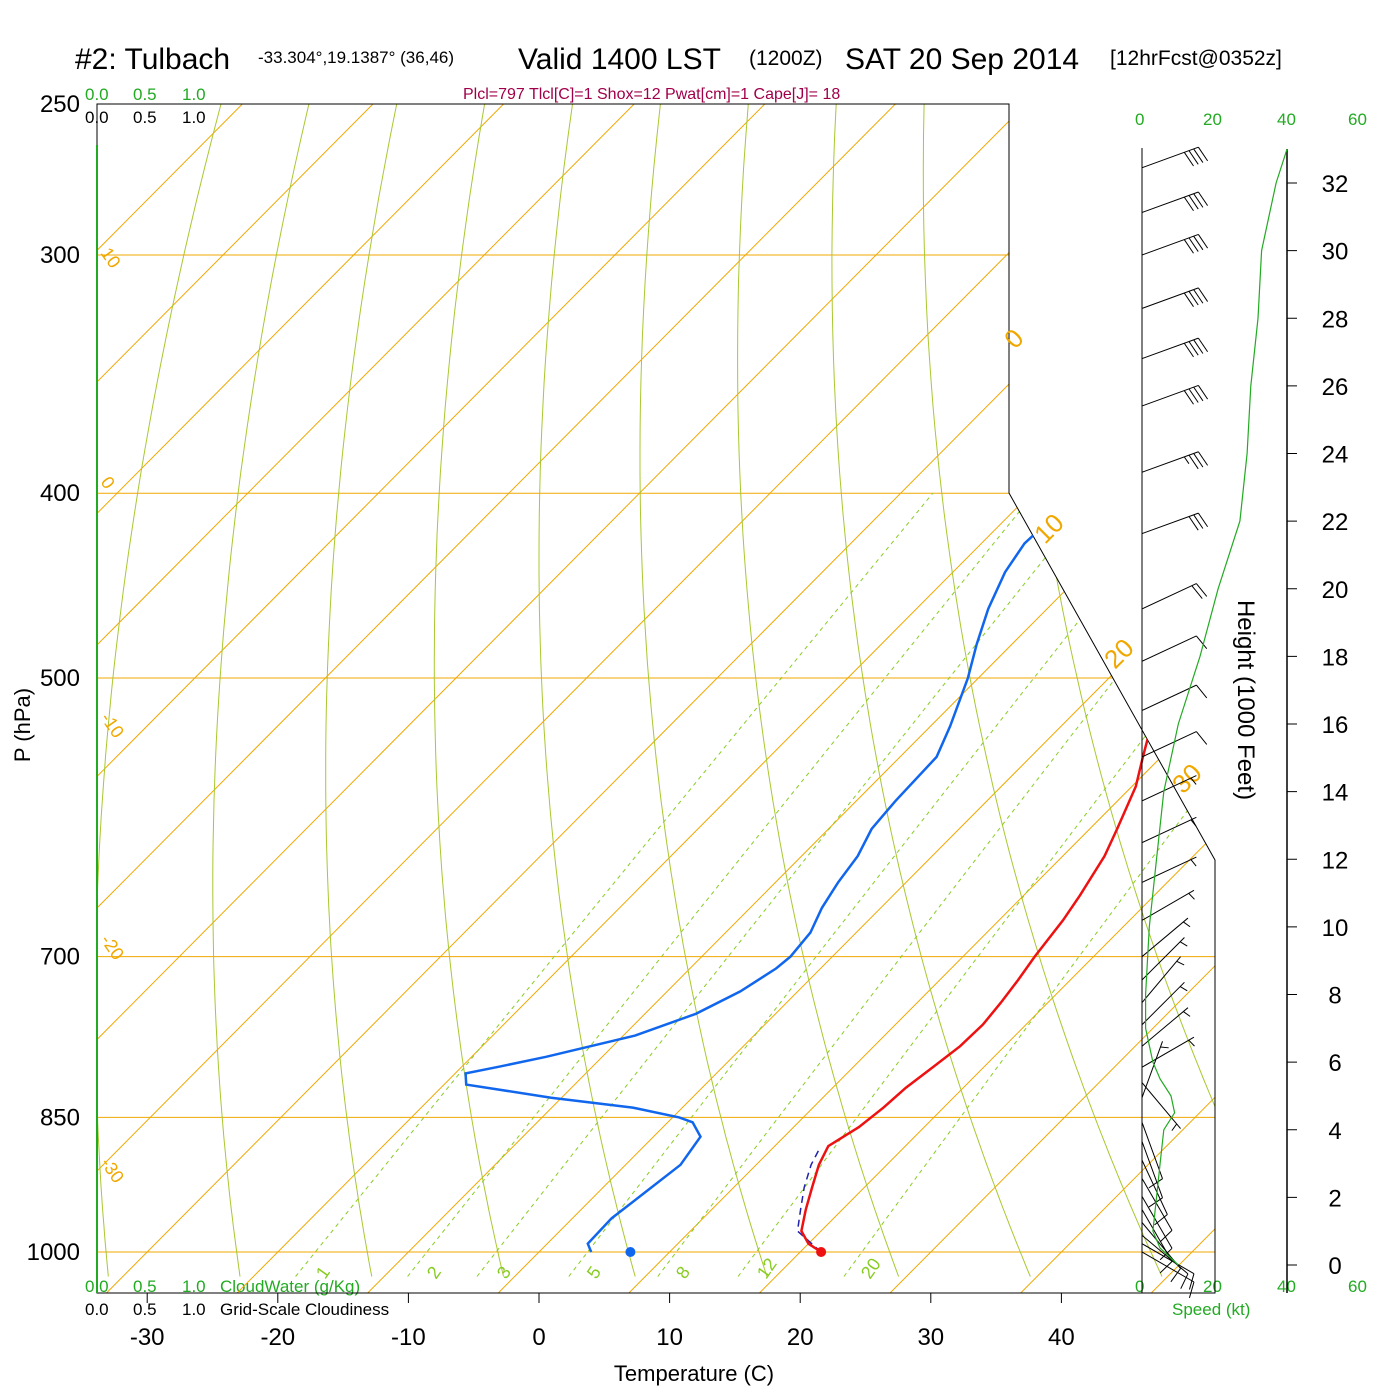 The height and width of the screenshot is (1400, 1400). What do you see at coordinates (1286, 119) in the screenshot?
I see `speed-top-40: 40` at bounding box center [1286, 119].